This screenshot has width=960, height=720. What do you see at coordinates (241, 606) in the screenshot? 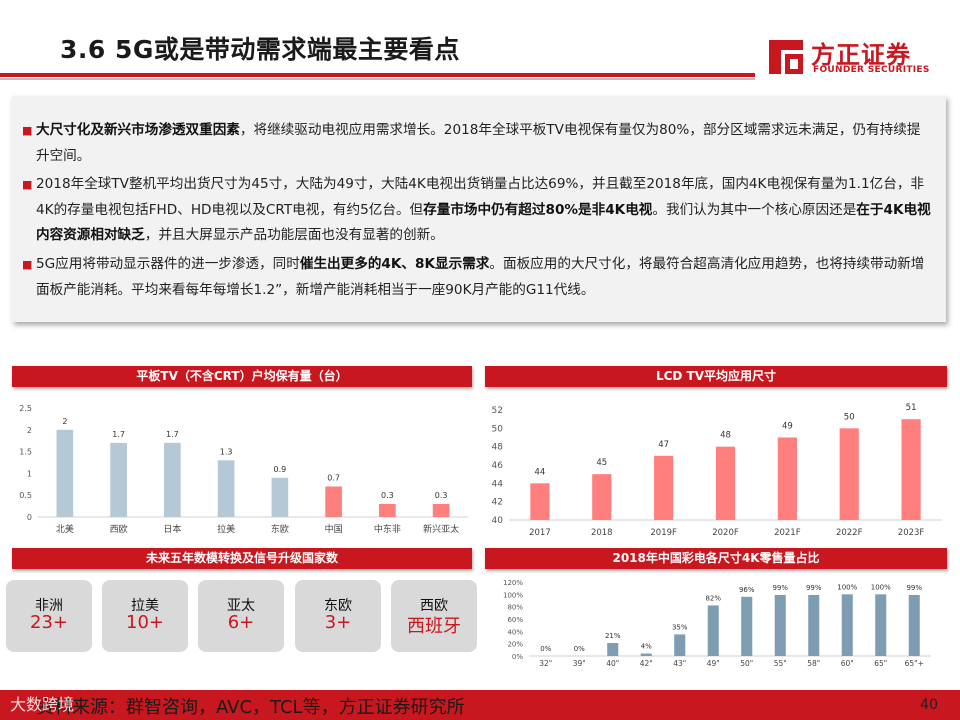
I see `region-name: 亚太` at bounding box center [241, 606].